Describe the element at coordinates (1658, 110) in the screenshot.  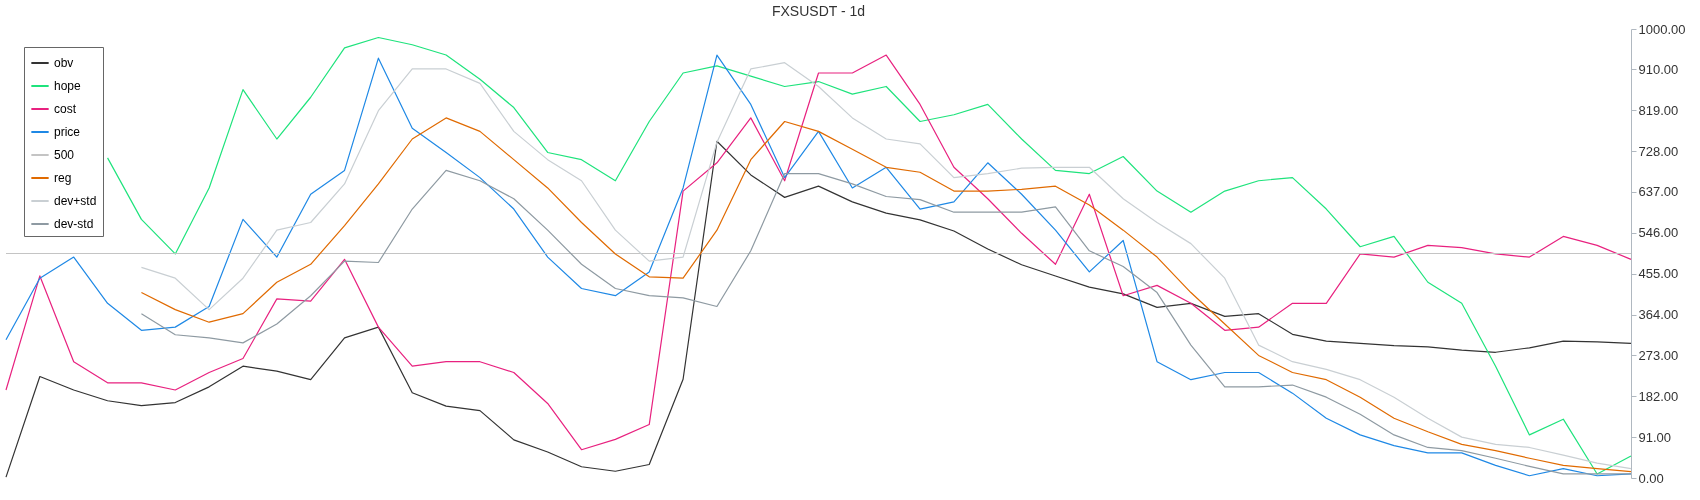
I see `y-tick-label: 819.00` at that location.